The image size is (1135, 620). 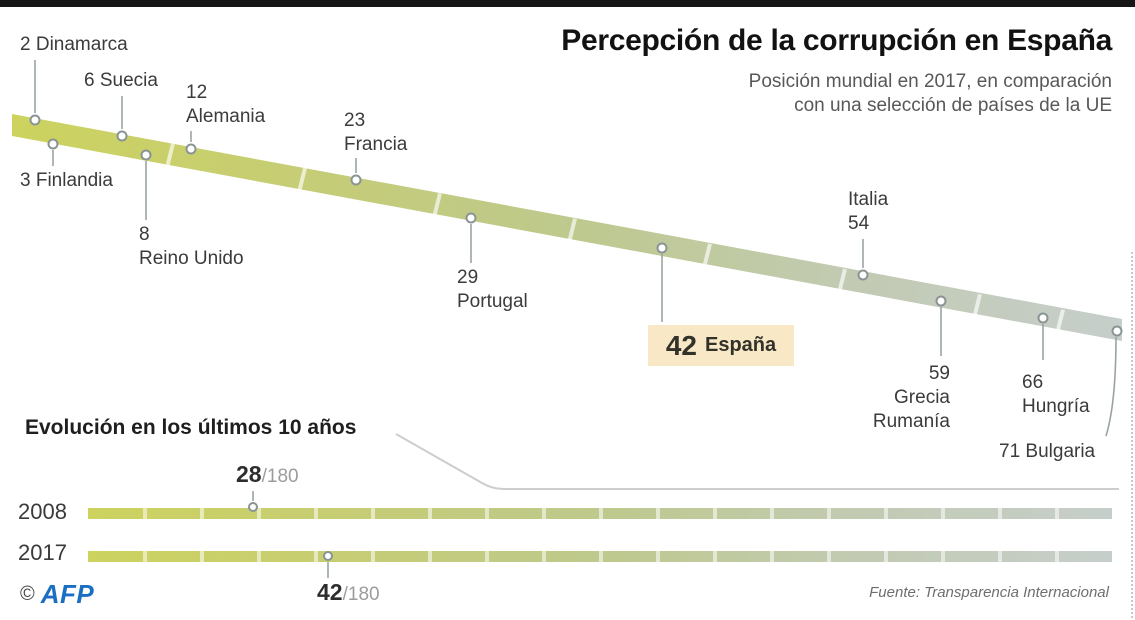 I want to click on evolution-marker-2008: 28/180, so click(x=267, y=474).